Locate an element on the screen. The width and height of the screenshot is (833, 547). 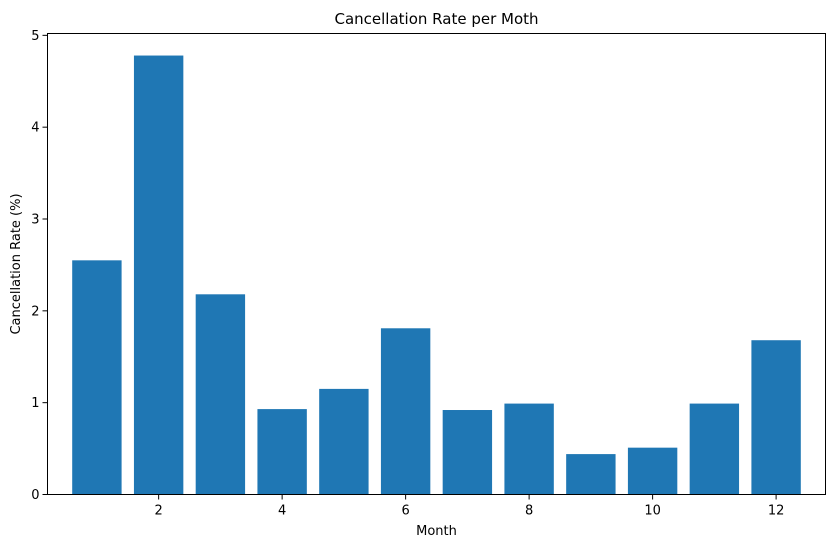
x-axis-label: Month is located at coordinates (436, 531).